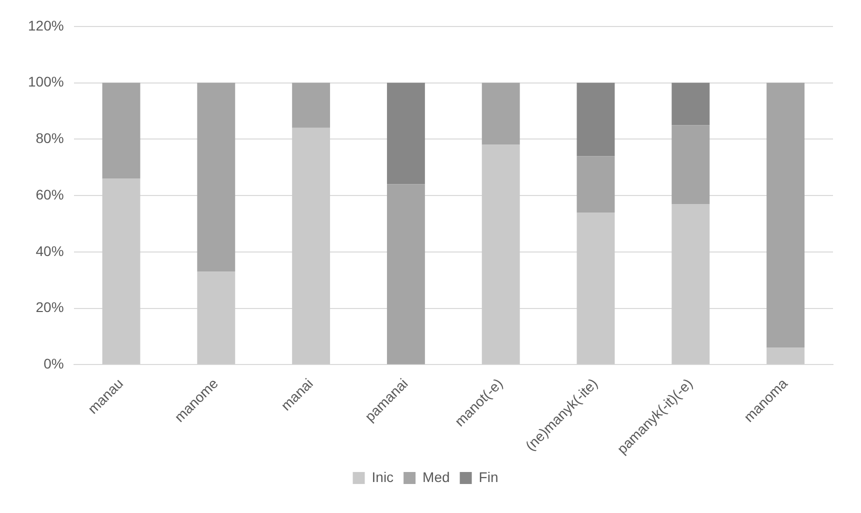  What do you see at coordinates (54, 364) in the screenshot?
I see `y-tick-label: 0%` at bounding box center [54, 364].